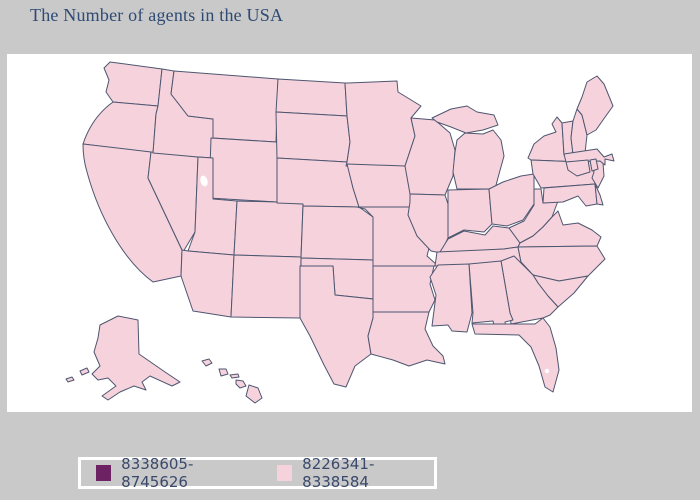 This screenshot has height=500, width=700. Describe the element at coordinates (595, 105) in the screenshot. I see `state-maine` at that location.